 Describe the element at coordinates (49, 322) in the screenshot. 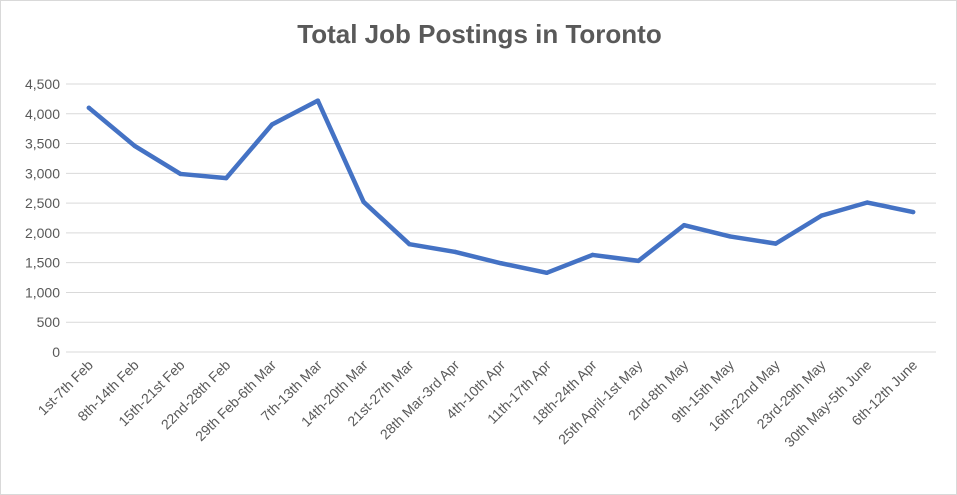

I see `y-tick-label: 500` at that location.